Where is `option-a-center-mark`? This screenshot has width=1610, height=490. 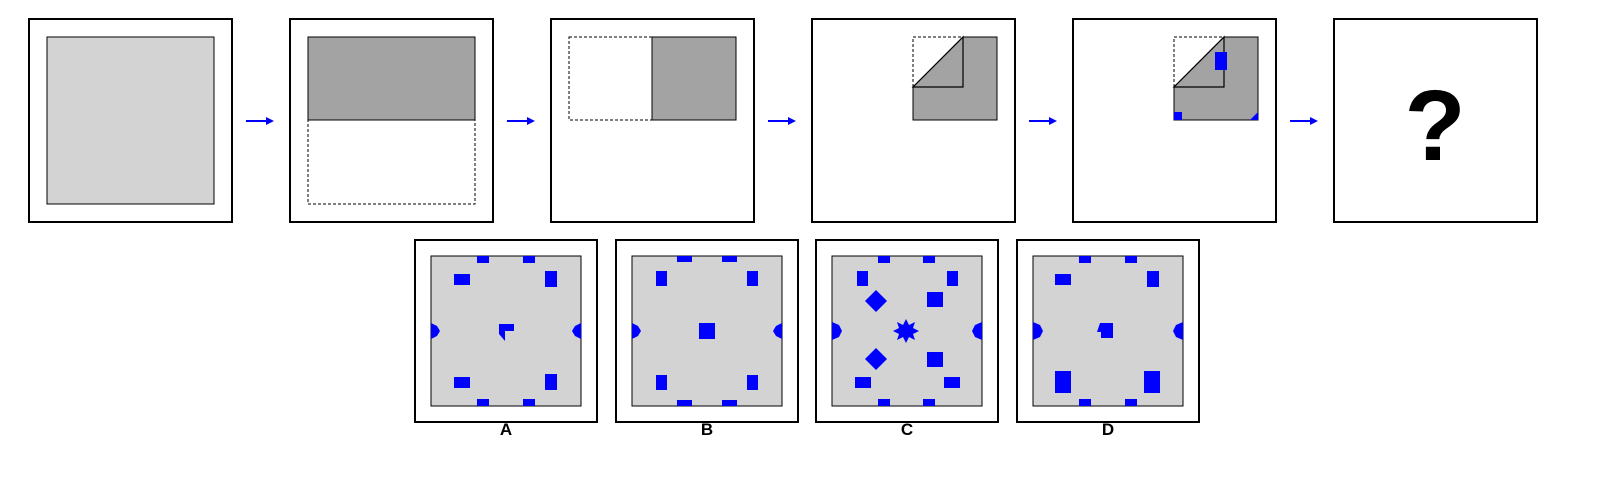
option-a-center-mark is located at coordinates (506, 332).